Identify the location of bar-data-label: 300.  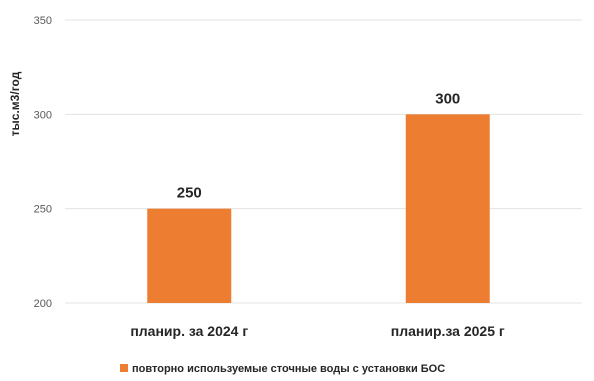
(447, 98).